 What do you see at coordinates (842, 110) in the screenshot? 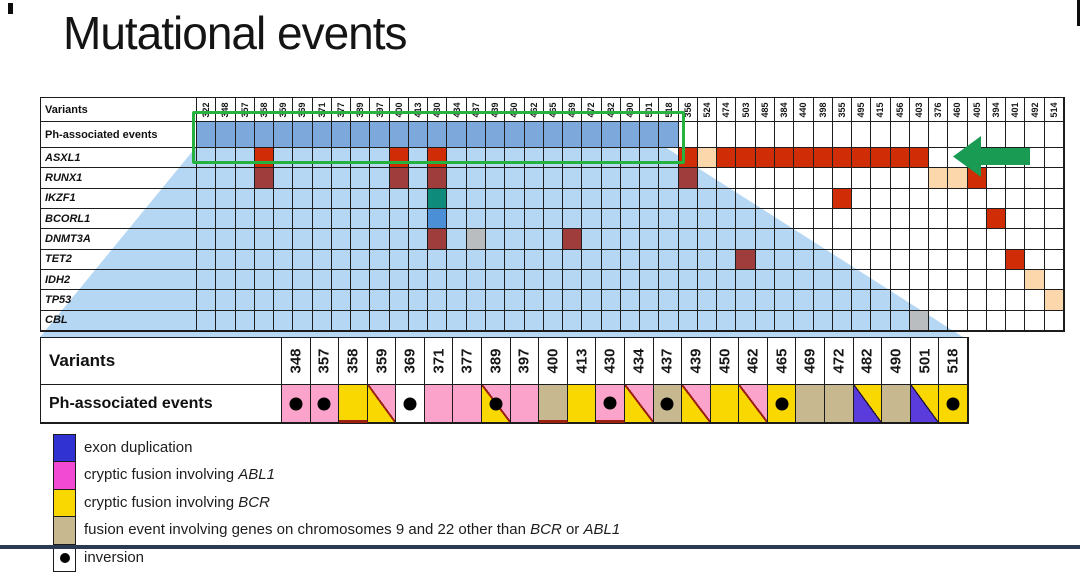
I see `matrix-col-header-355: 355` at bounding box center [842, 110].